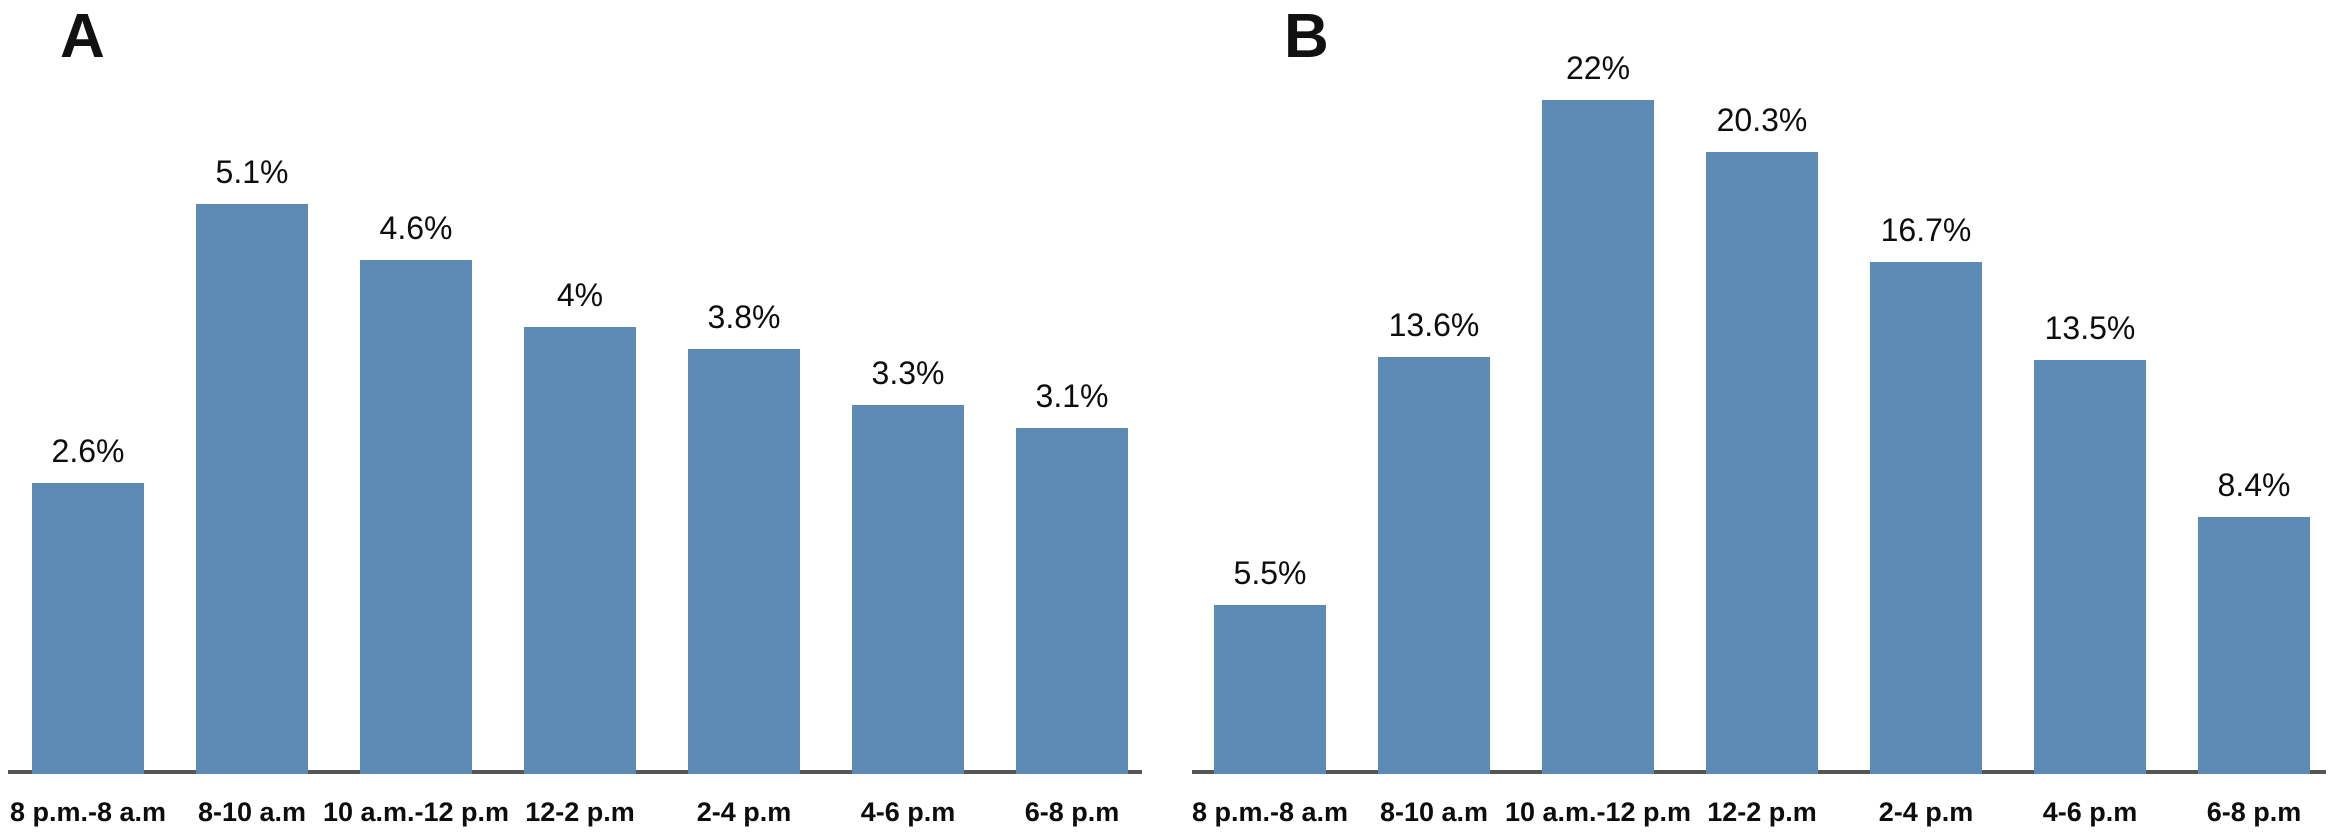 The height and width of the screenshot is (834, 2333). I want to click on bar-value-label: 8.4%, so click(2254, 485).